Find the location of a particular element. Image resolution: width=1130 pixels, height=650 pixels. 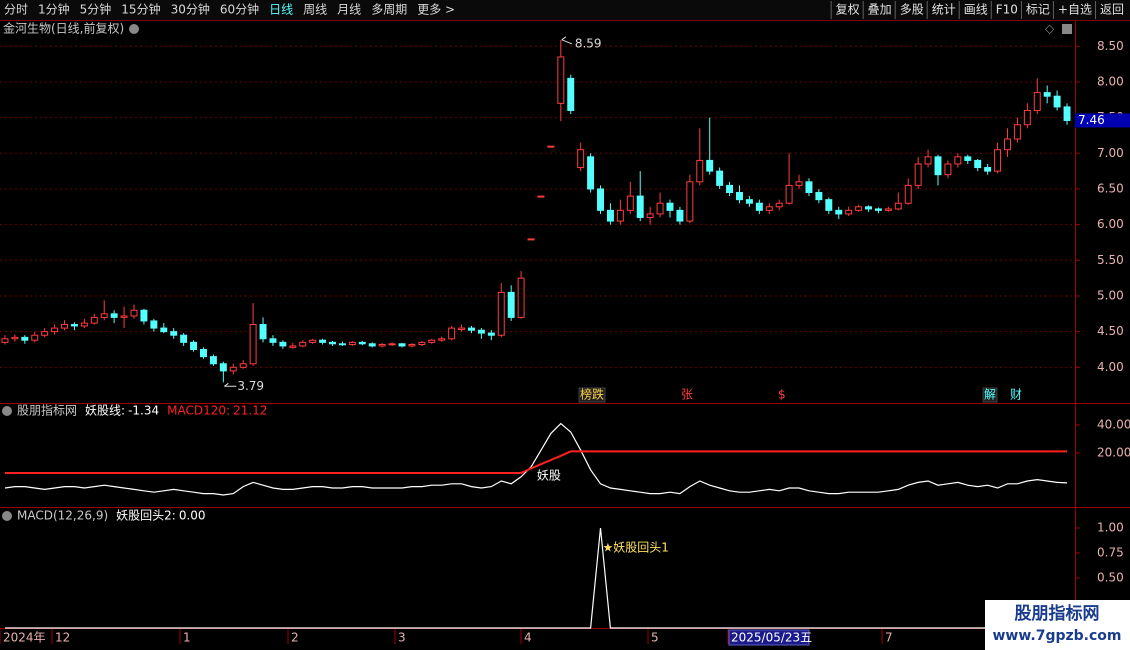

y-tick-label: 6.50 is located at coordinates (1110, 188).